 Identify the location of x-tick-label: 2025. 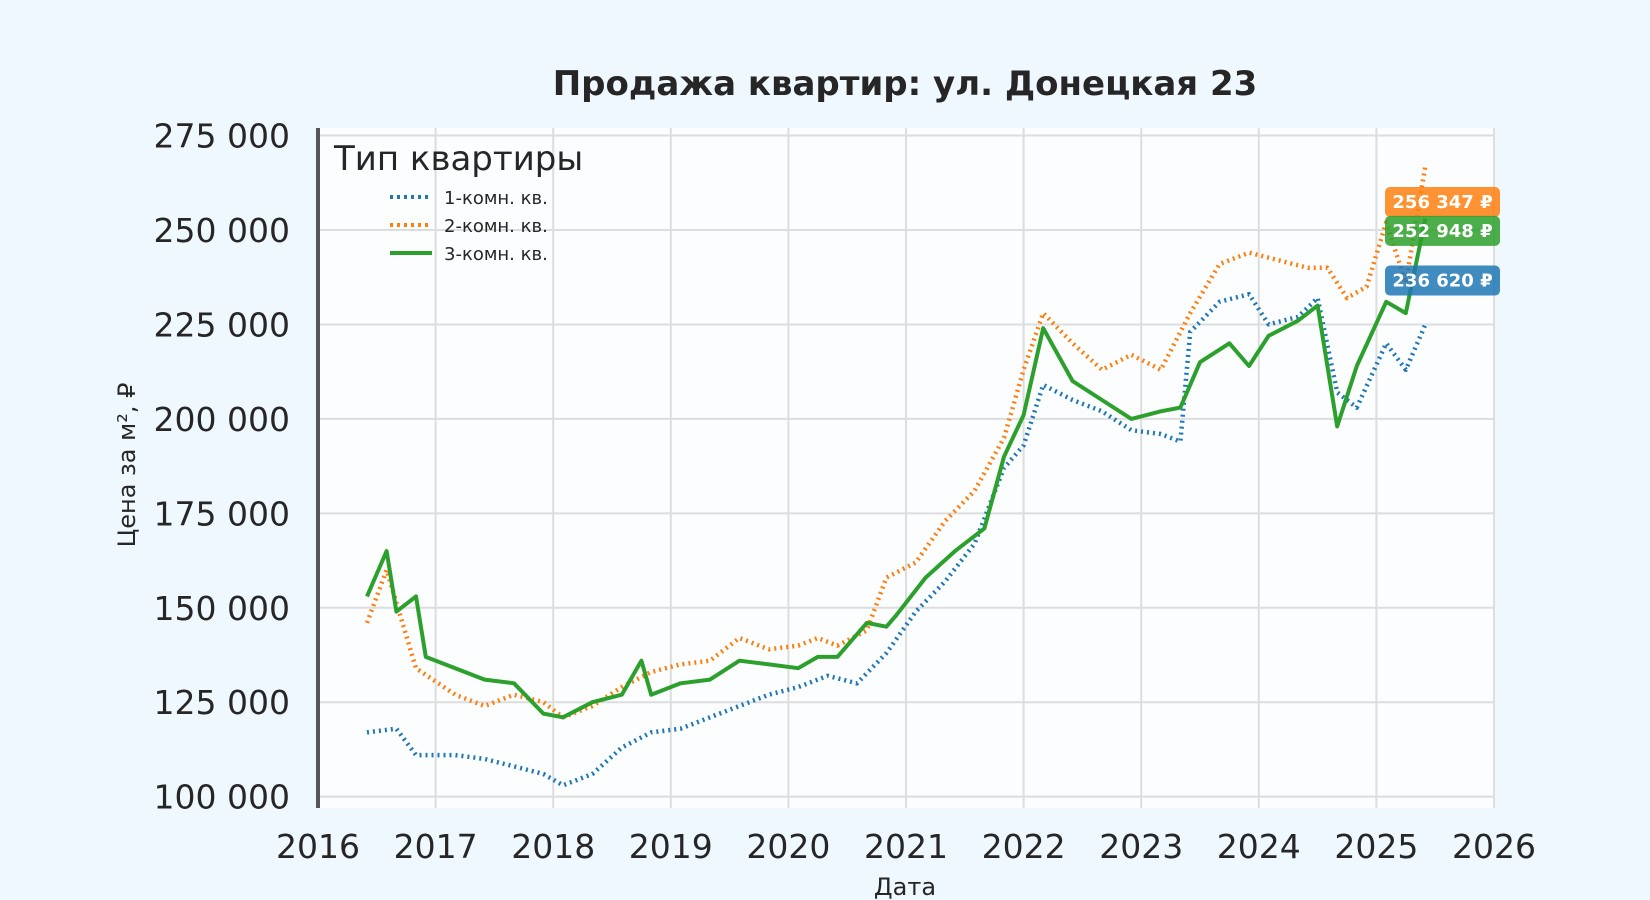
(1376, 846).